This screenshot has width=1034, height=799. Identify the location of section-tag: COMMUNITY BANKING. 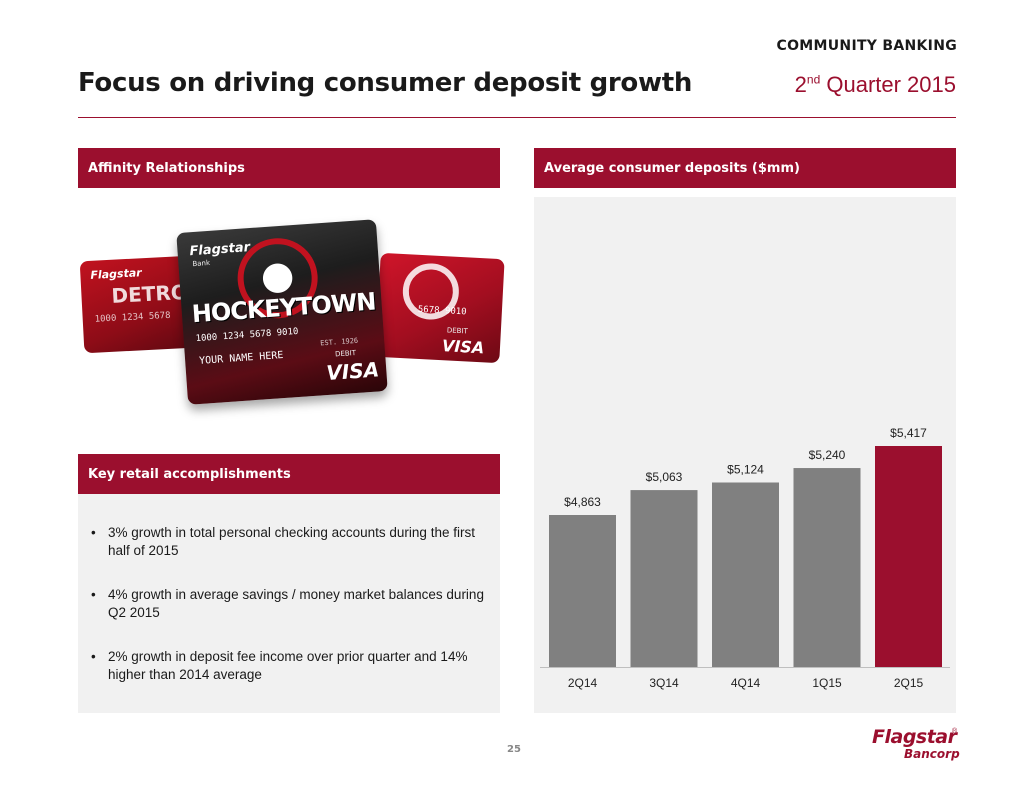
(866, 46).